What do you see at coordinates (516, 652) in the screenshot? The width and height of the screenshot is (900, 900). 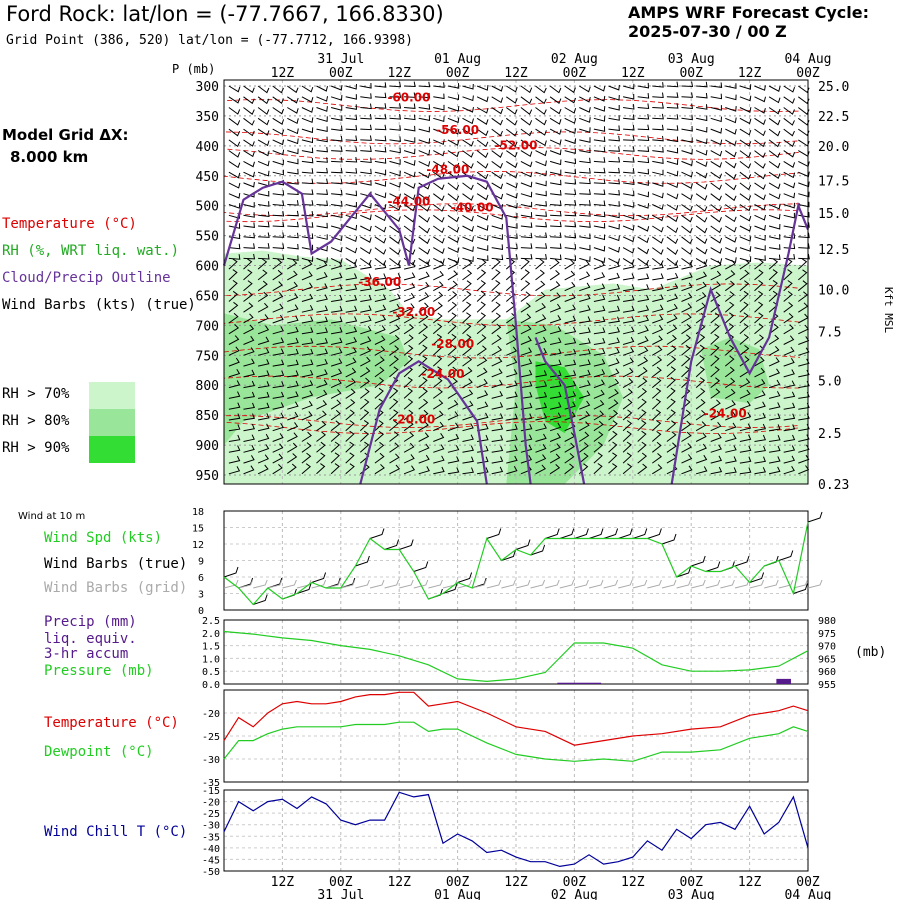 I see `precip-panel-frame` at bounding box center [516, 652].